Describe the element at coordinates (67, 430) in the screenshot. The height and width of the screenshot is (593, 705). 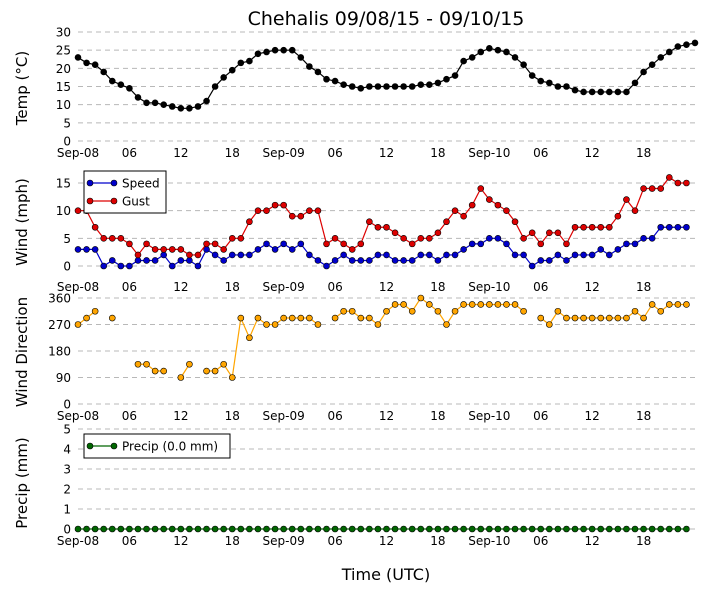
I see `y-tick-label: 5` at that location.